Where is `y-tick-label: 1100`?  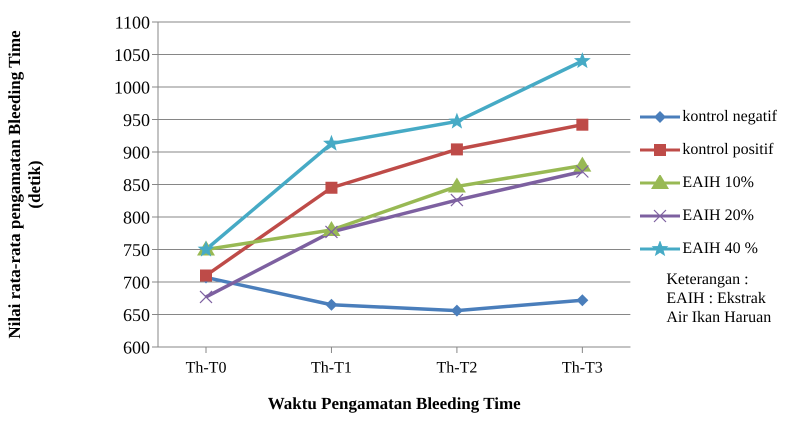
y-tick-label: 1100 is located at coordinates (132, 22).